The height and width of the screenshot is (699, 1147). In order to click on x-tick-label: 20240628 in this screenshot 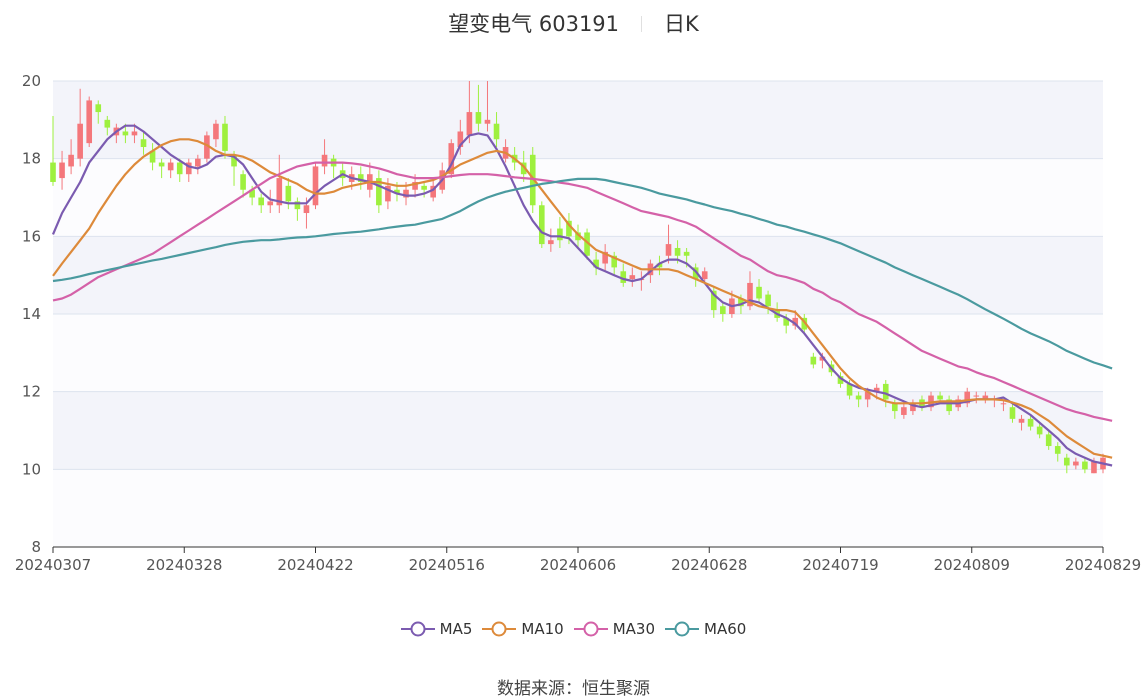, I will do `click(709, 565)`.